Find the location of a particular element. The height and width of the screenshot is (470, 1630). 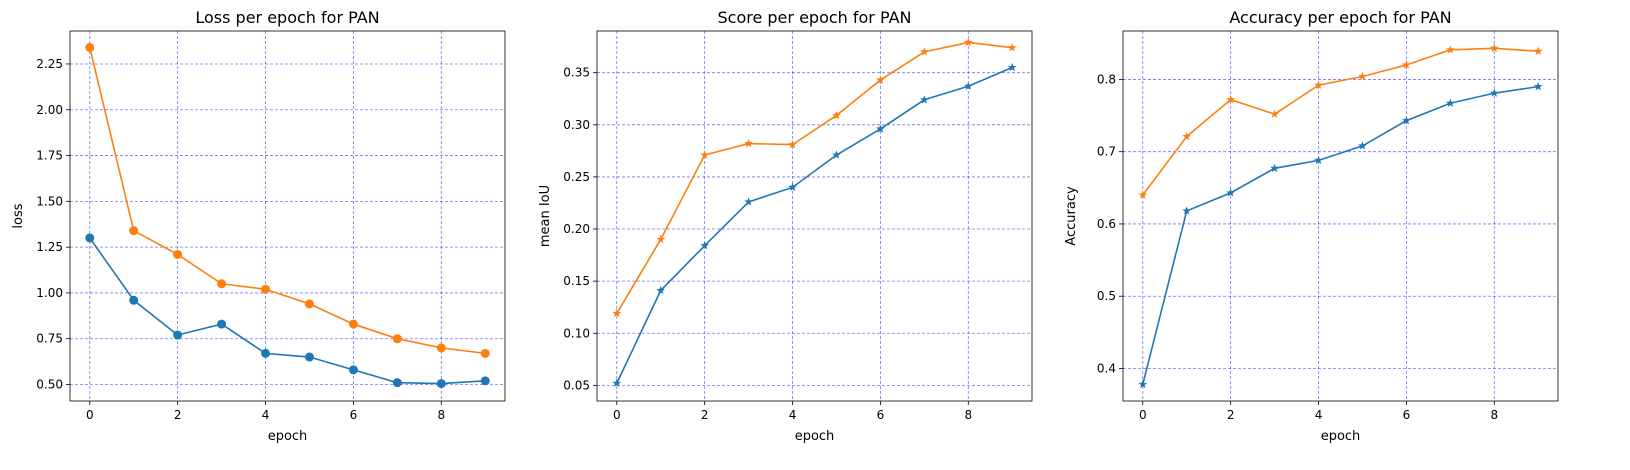

y-tick-label: 0.30 is located at coordinates (576, 125).